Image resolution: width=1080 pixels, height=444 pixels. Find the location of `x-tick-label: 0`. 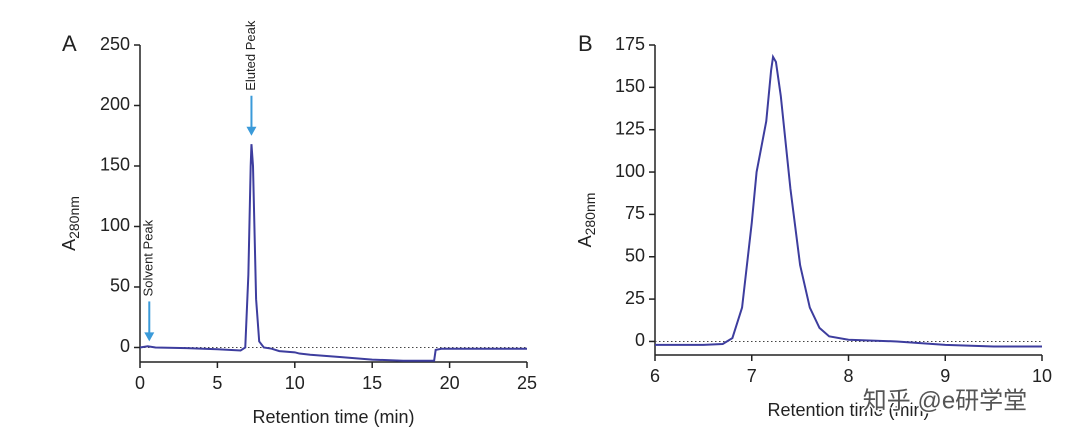

x-tick-label: 0 is located at coordinates (140, 383).